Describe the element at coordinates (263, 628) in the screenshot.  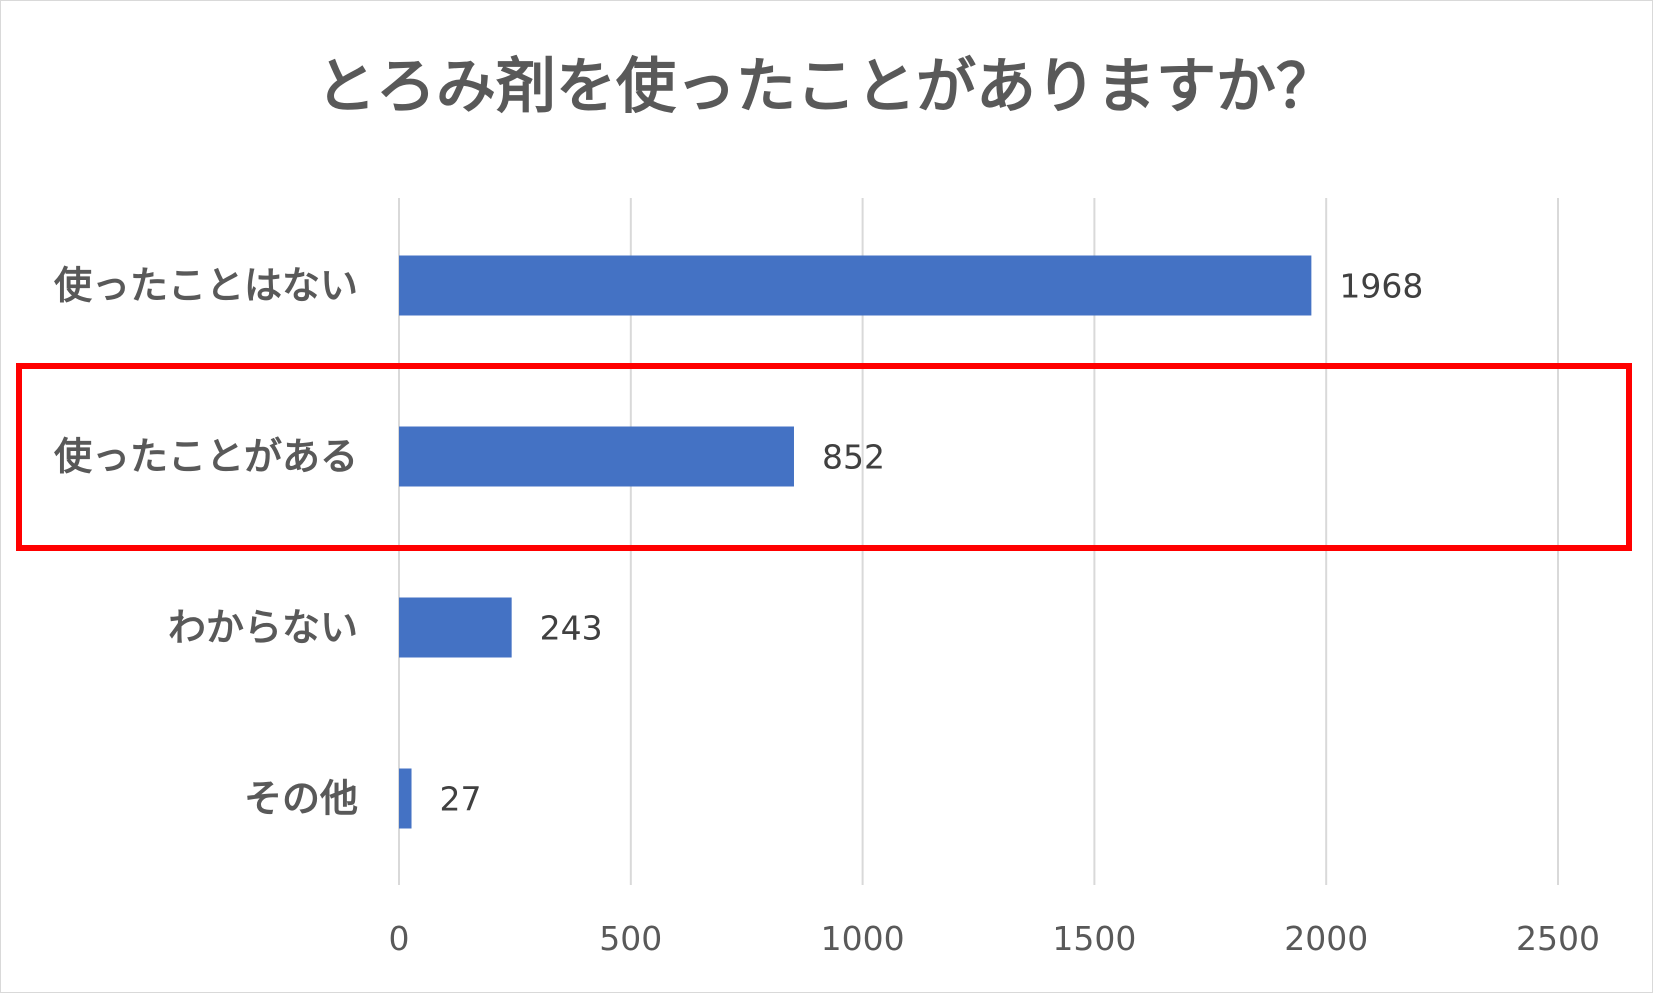
I see `category-label: わからない` at that location.